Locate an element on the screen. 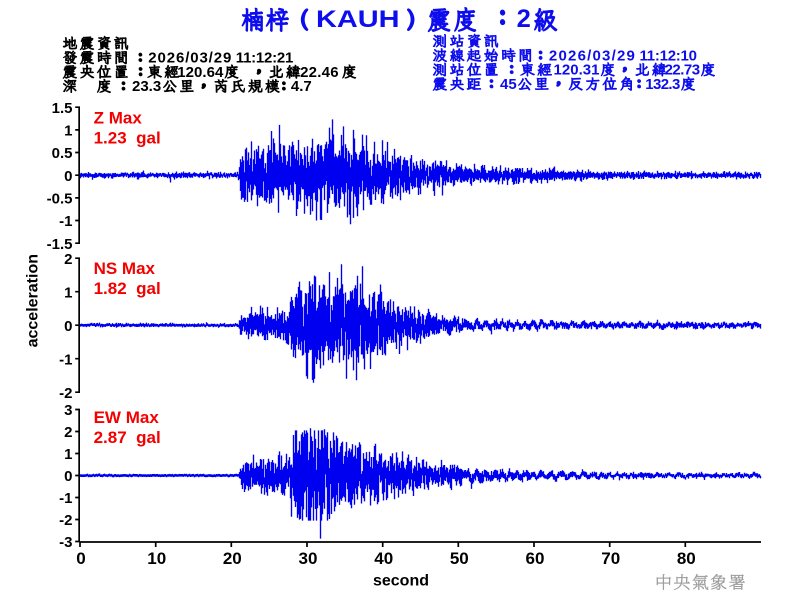  svg-text: 2.87 gal is located at coordinates (127, 437).